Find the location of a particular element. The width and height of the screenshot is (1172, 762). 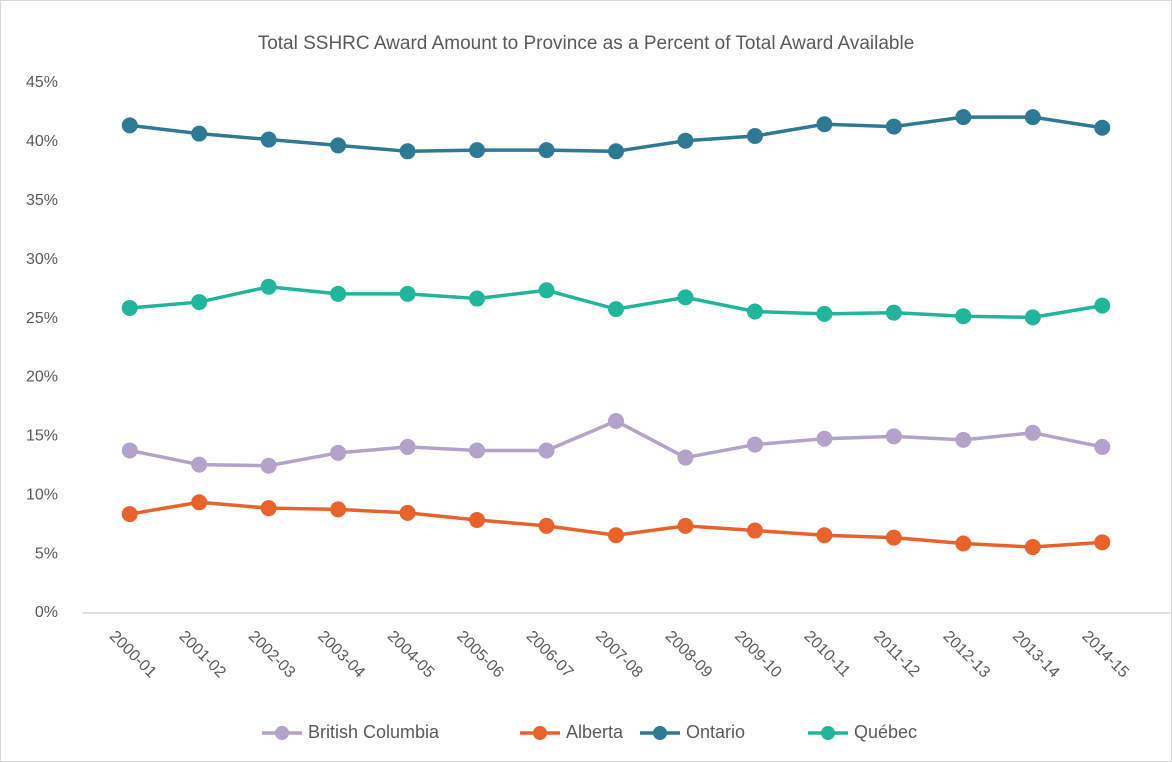

y-tick-label: 20% is located at coordinates (42, 377).